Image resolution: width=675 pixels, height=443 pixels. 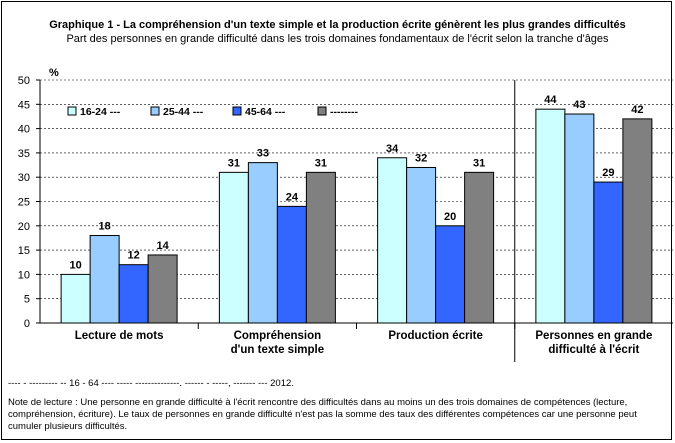 I want to click on y-tick-label: 20, so click(x=24, y=227).